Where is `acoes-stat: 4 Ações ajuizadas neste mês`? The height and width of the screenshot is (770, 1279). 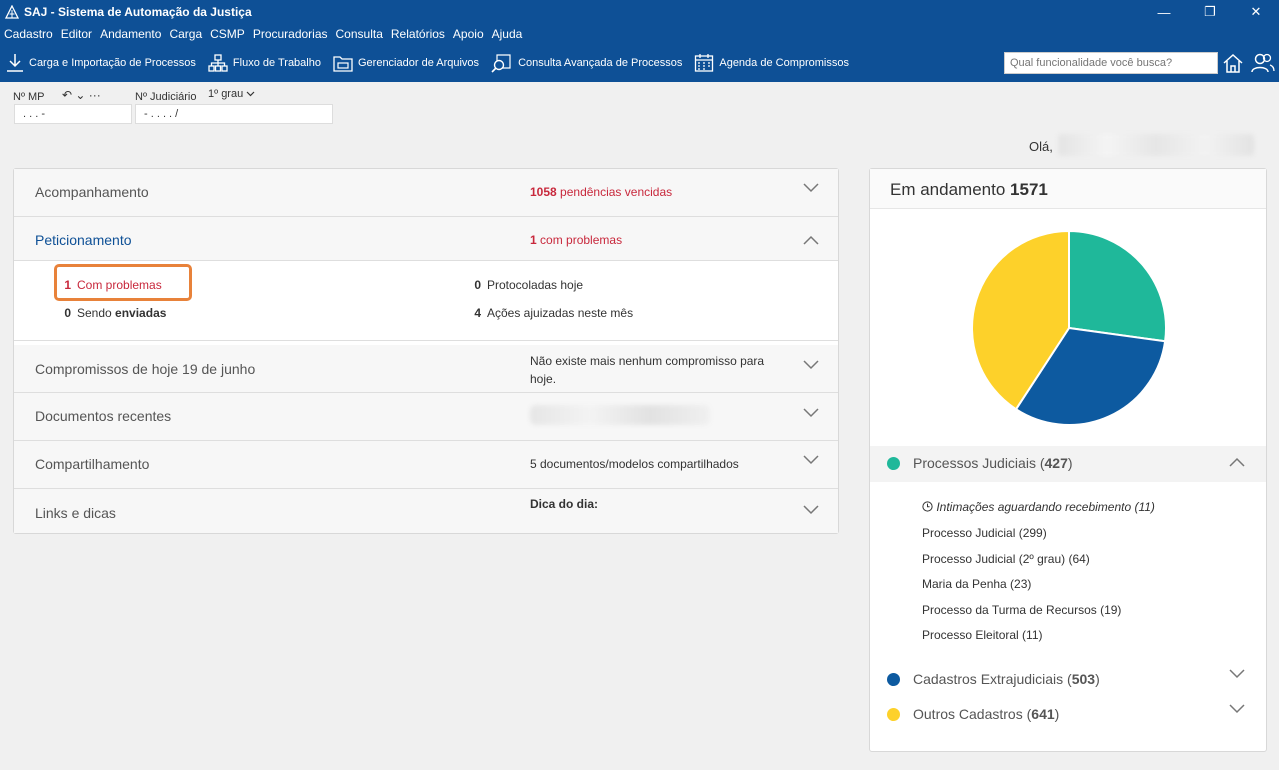 acoes-stat: 4 Ações ajuizadas neste mês is located at coordinates (551, 313).